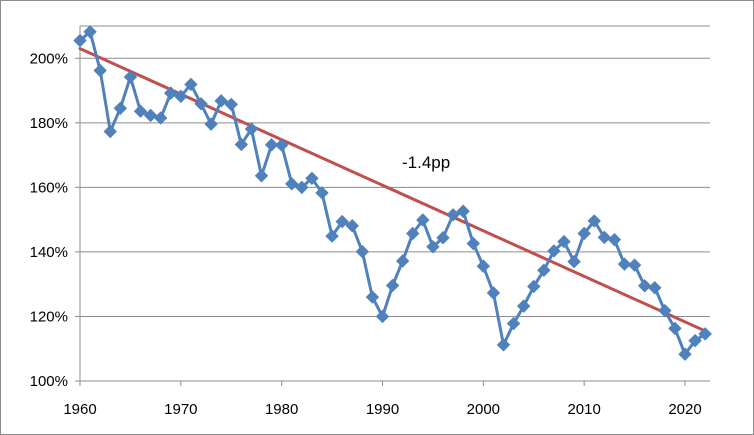 The image size is (754, 435). What do you see at coordinates (49, 187) in the screenshot?
I see `y-tick-label: 160%` at bounding box center [49, 187].